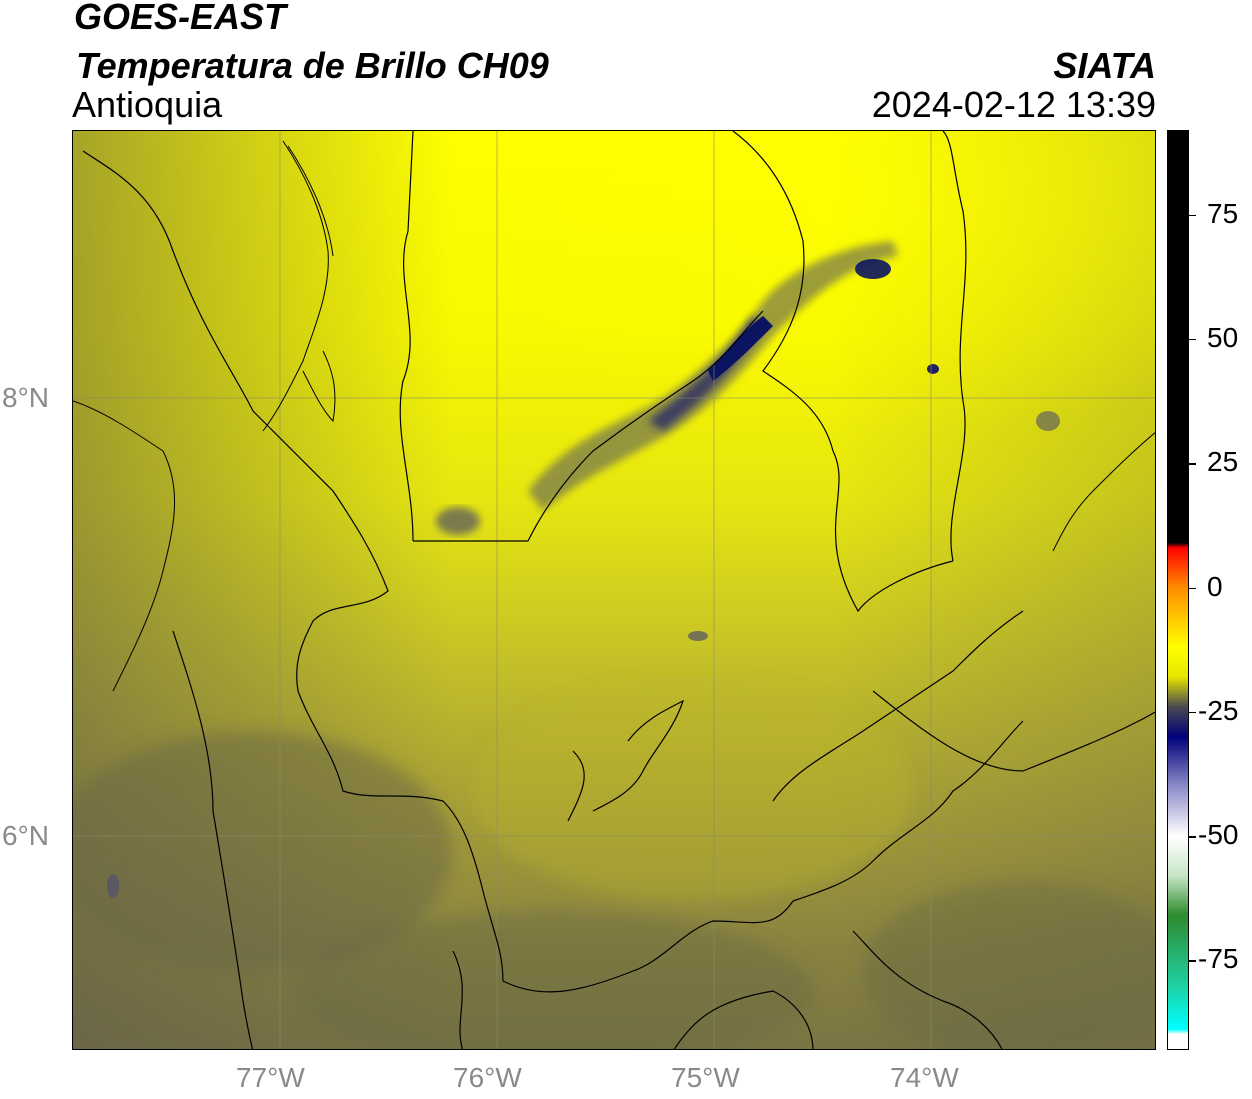  What do you see at coordinates (180, 18) in the screenshot?
I see `satellite-title: GOES-EAST` at bounding box center [180, 18].